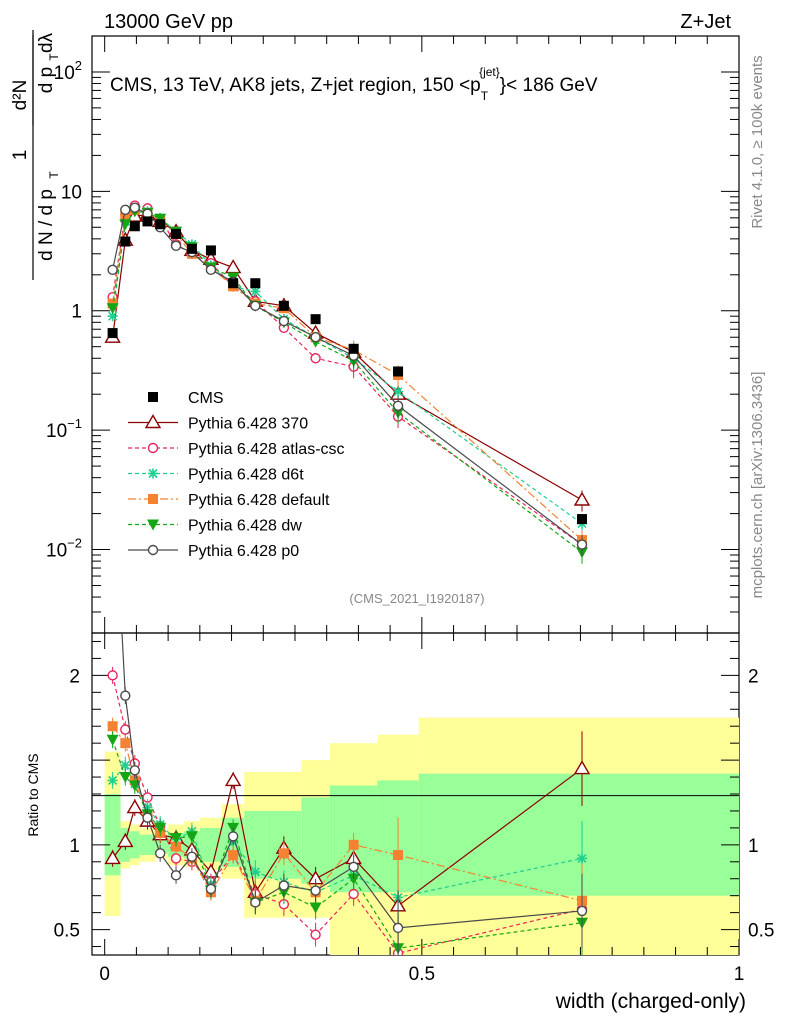  What do you see at coordinates (153, 397) in the screenshot?
I see `legend-marker-CMS` at bounding box center [153, 397].